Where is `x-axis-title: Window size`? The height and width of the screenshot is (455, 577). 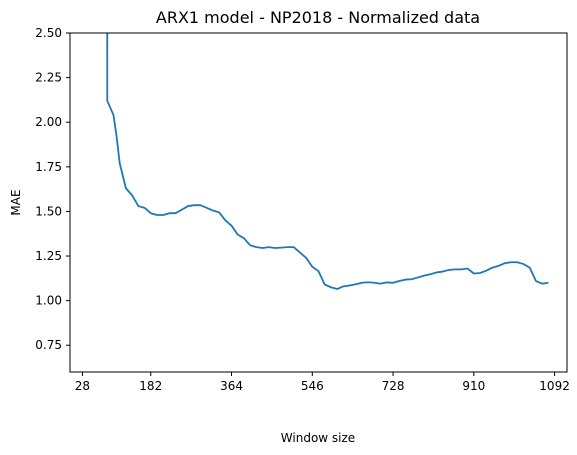 x-axis-title: Window size is located at coordinates (318, 438).